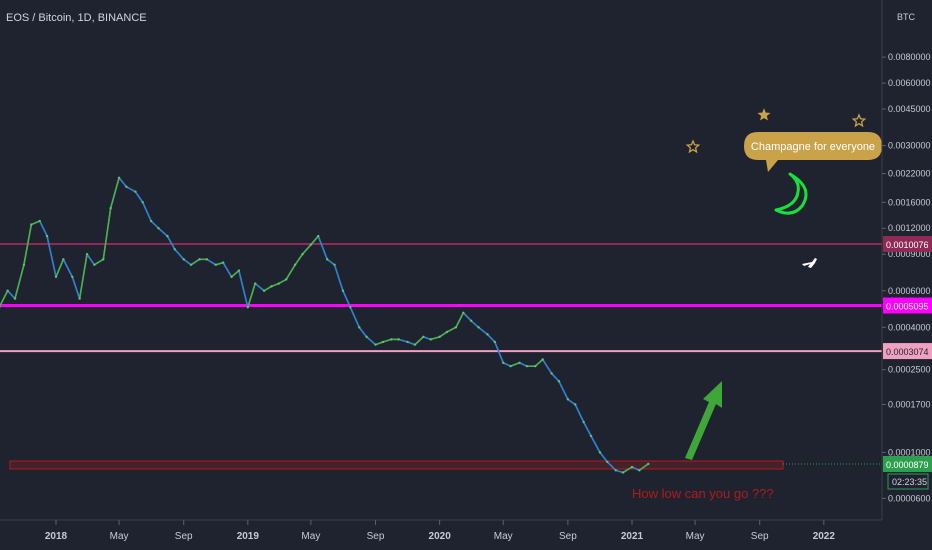 The height and width of the screenshot is (550, 932). I want to click on price-axis-unit: BTC, so click(906, 17).